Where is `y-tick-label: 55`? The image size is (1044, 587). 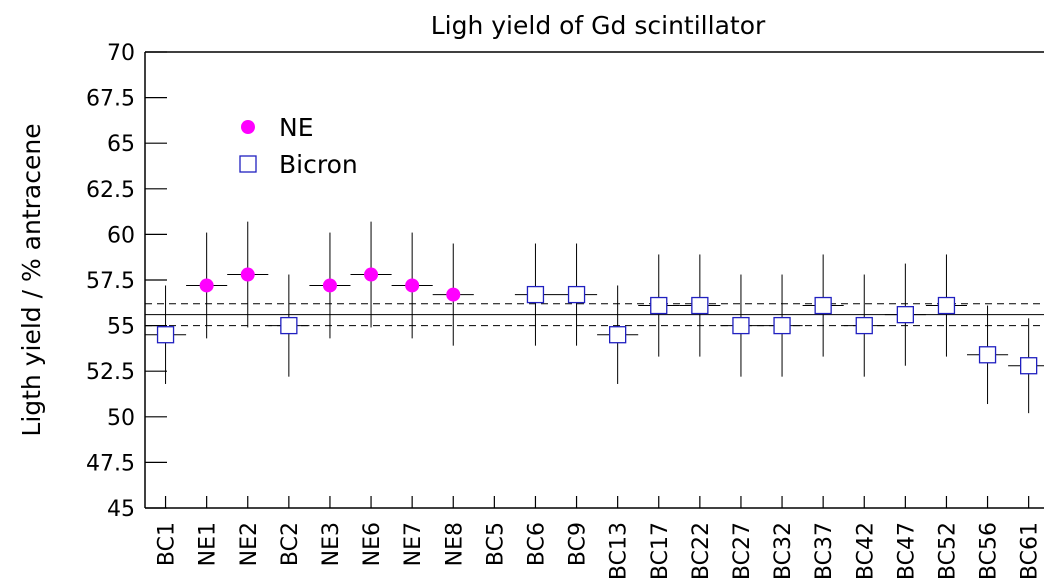 y-tick-label: 55 is located at coordinates (121, 327).